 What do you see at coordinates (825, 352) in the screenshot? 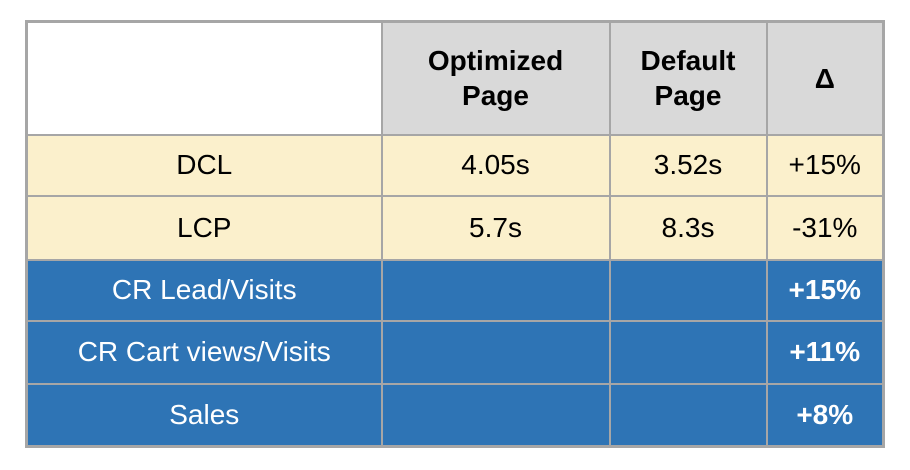
I see `delta-value: +11%` at bounding box center [825, 352].